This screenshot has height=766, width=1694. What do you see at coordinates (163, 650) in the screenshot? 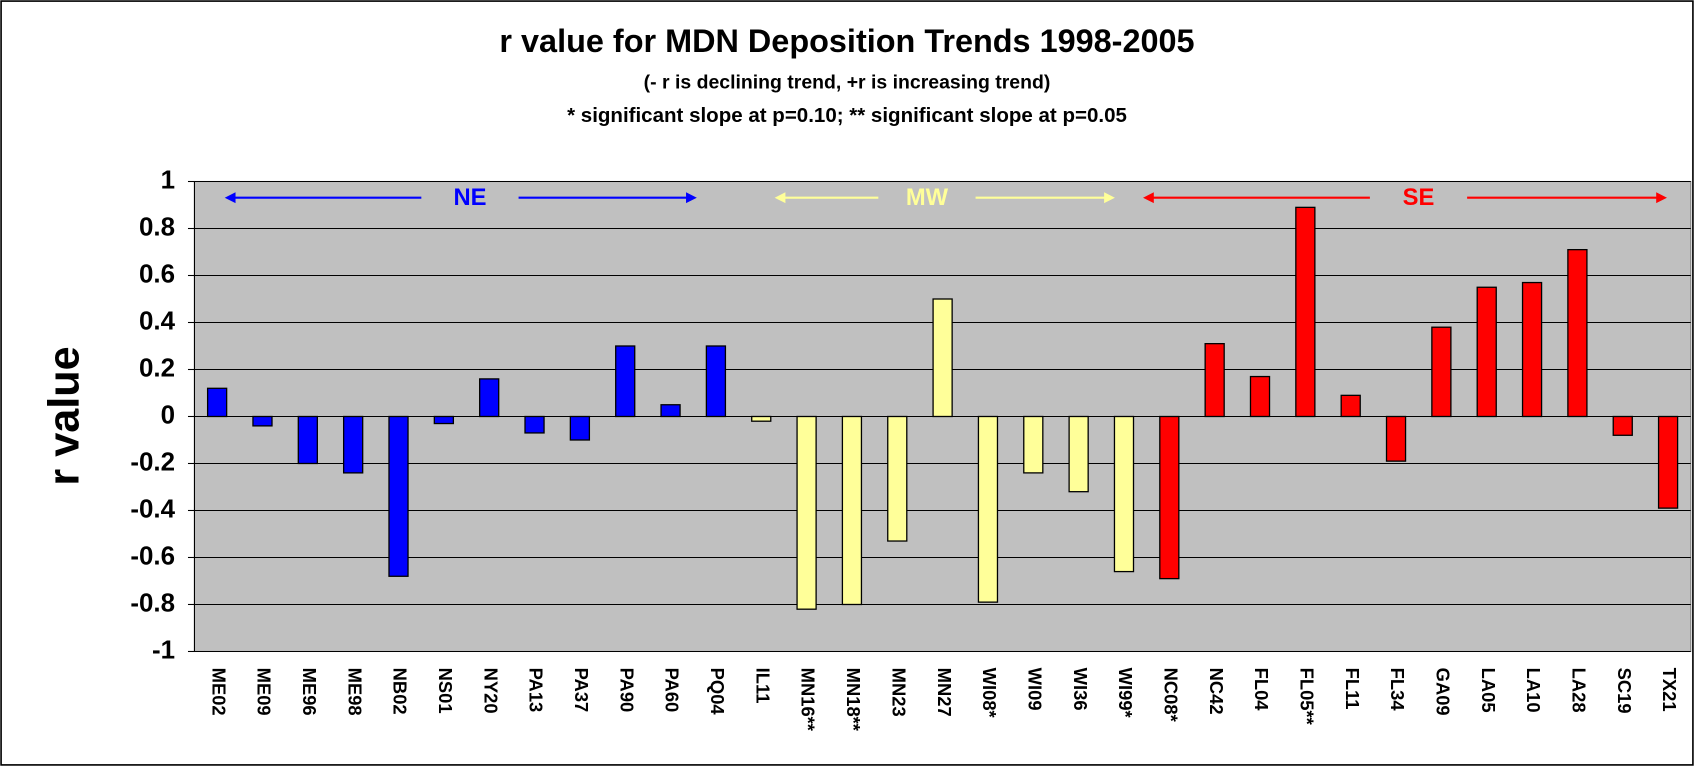
I see `y-tick-label: -1` at bounding box center [163, 650].